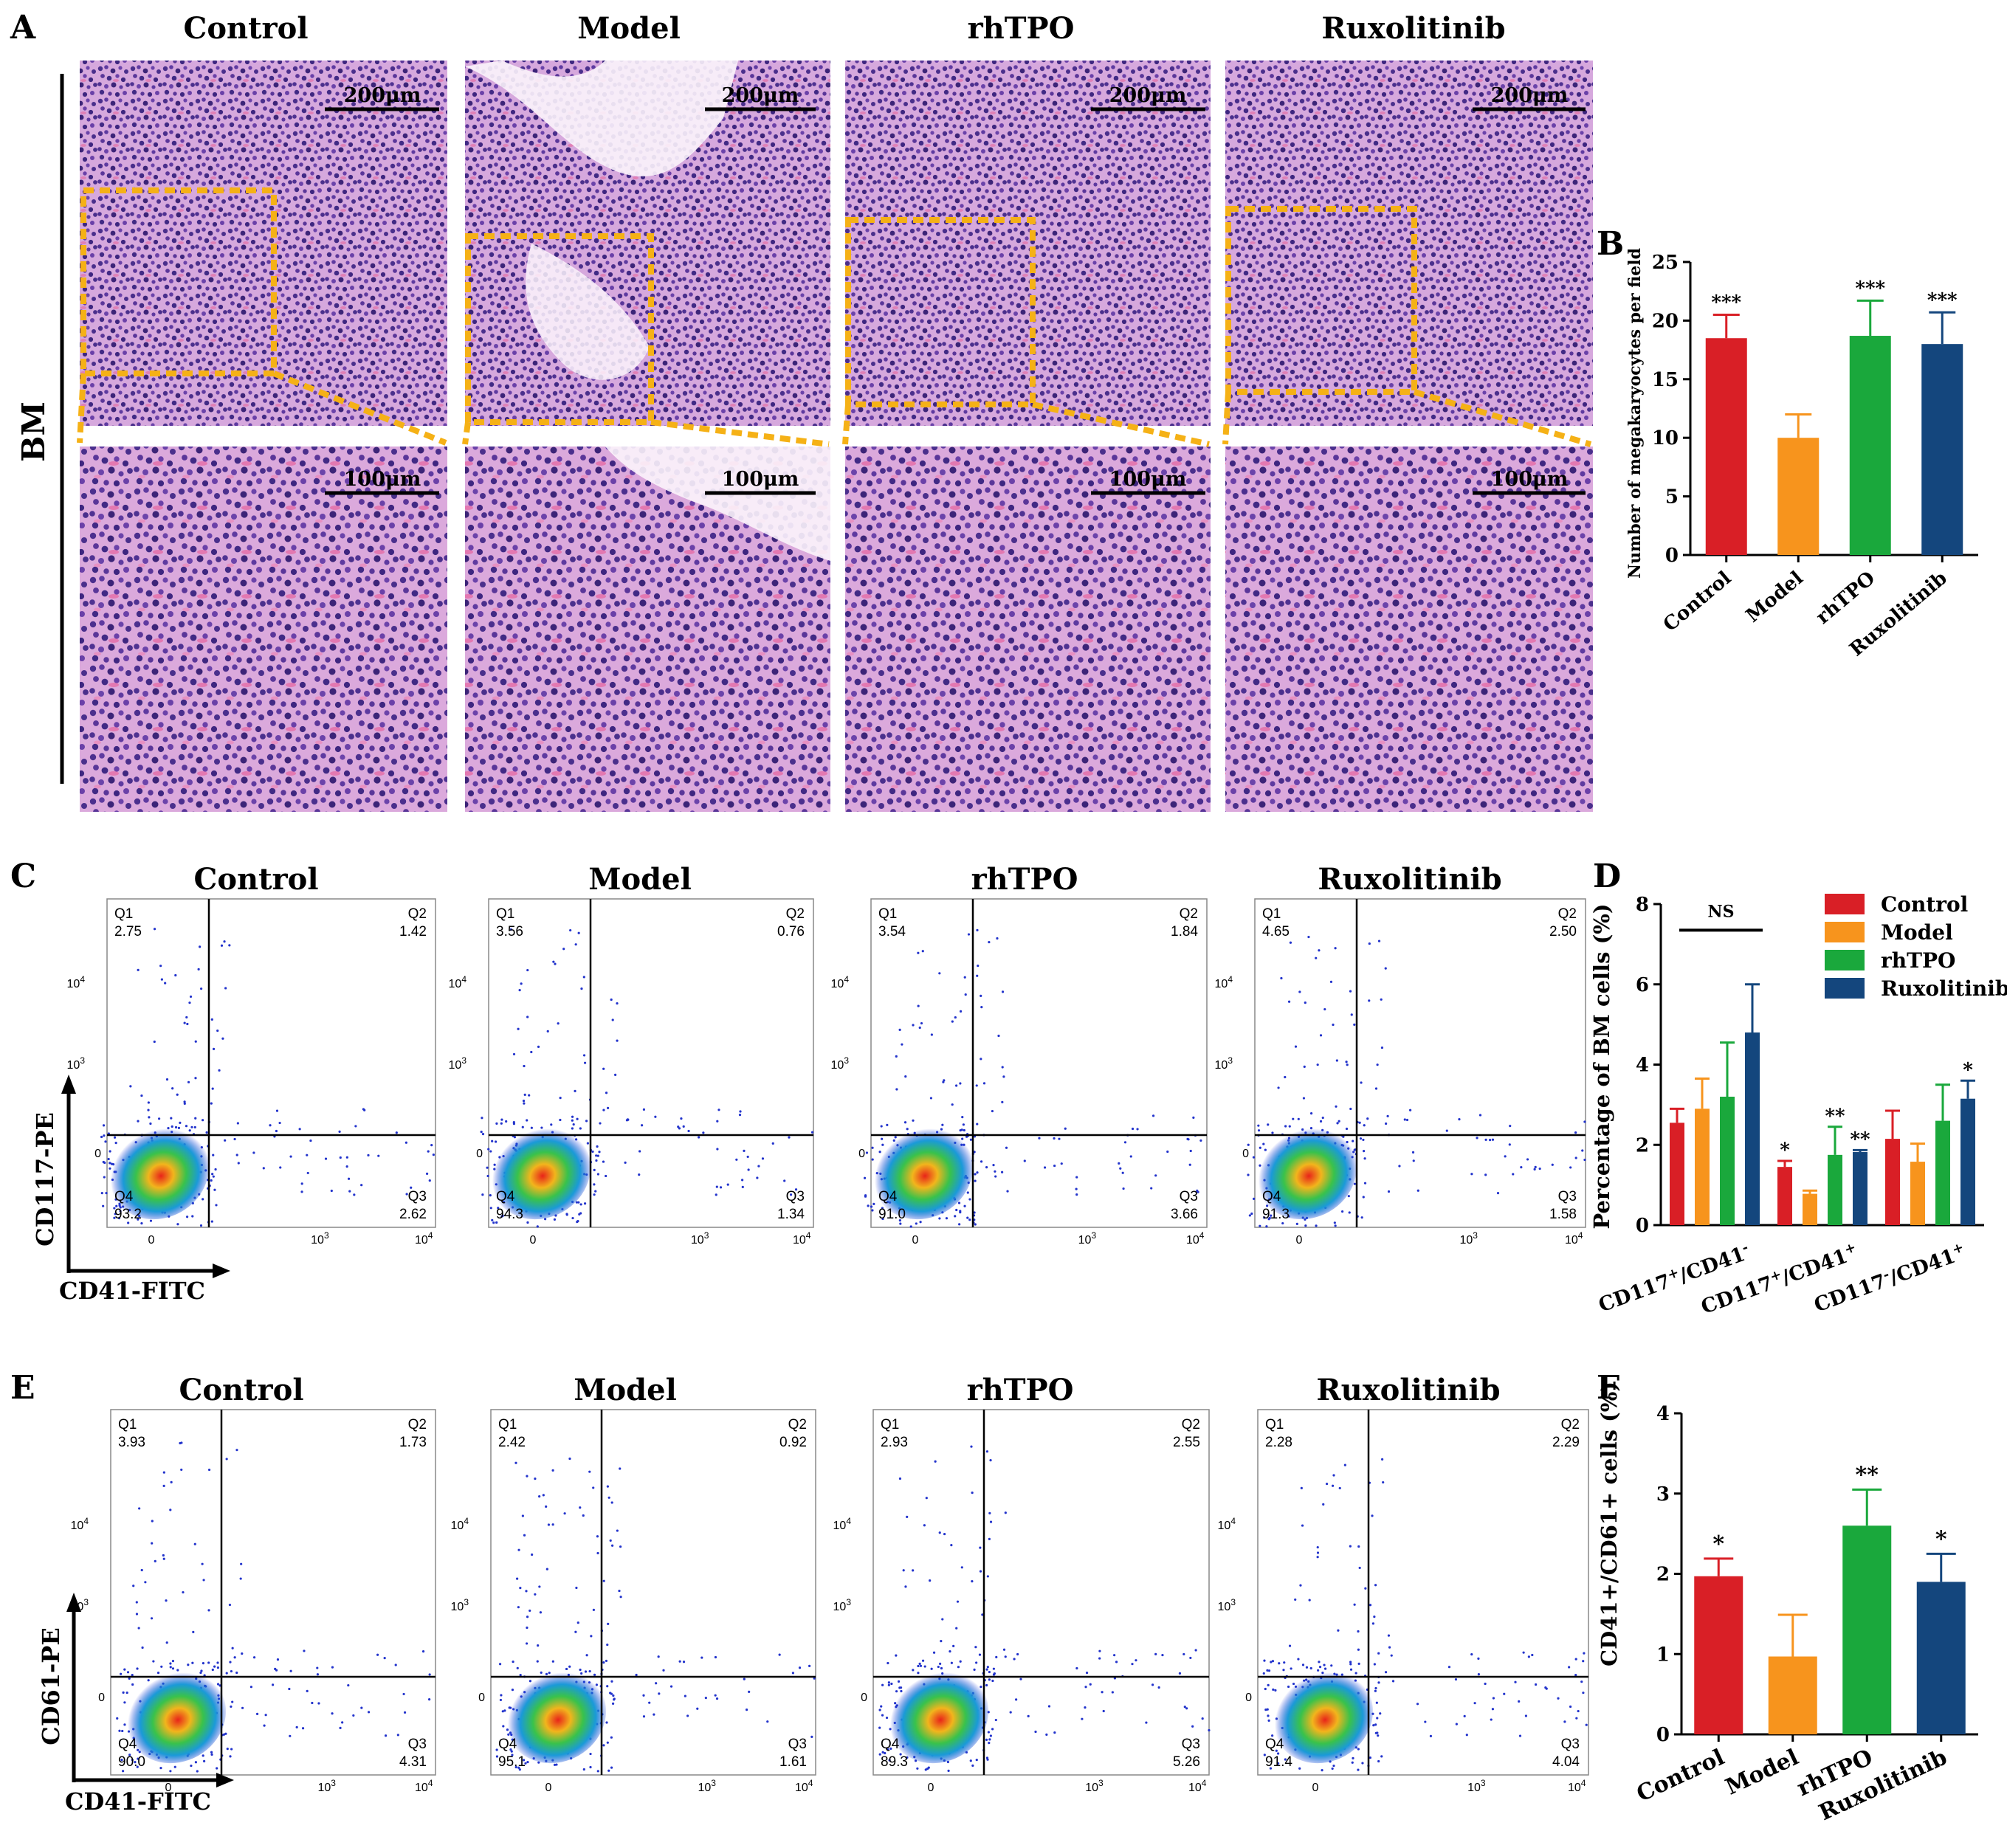 The height and width of the screenshot is (1848, 2007). What do you see at coordinates (1846, 598) in the screenshot?
I see `x-tick-label: rhTPO` at bounding box center [1846, 598].